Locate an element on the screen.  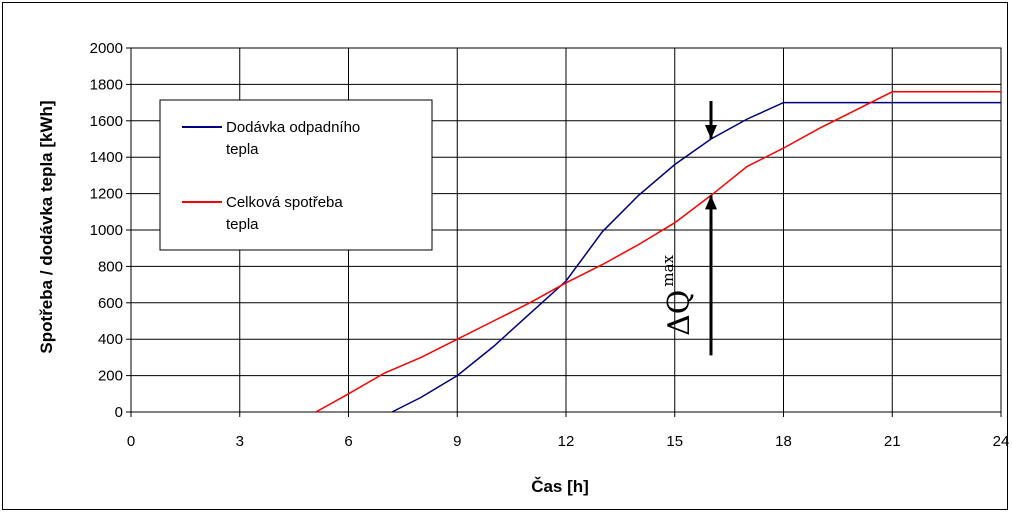
x-tick-label: 18 is located at coordinates (783, 441).